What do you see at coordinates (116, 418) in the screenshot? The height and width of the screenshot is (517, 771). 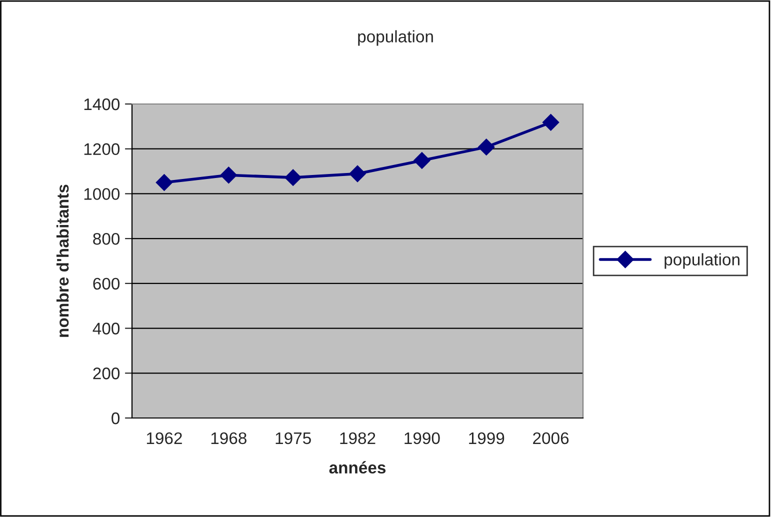 I see `y-tick-label: 0` at bounding box center [116, 418].